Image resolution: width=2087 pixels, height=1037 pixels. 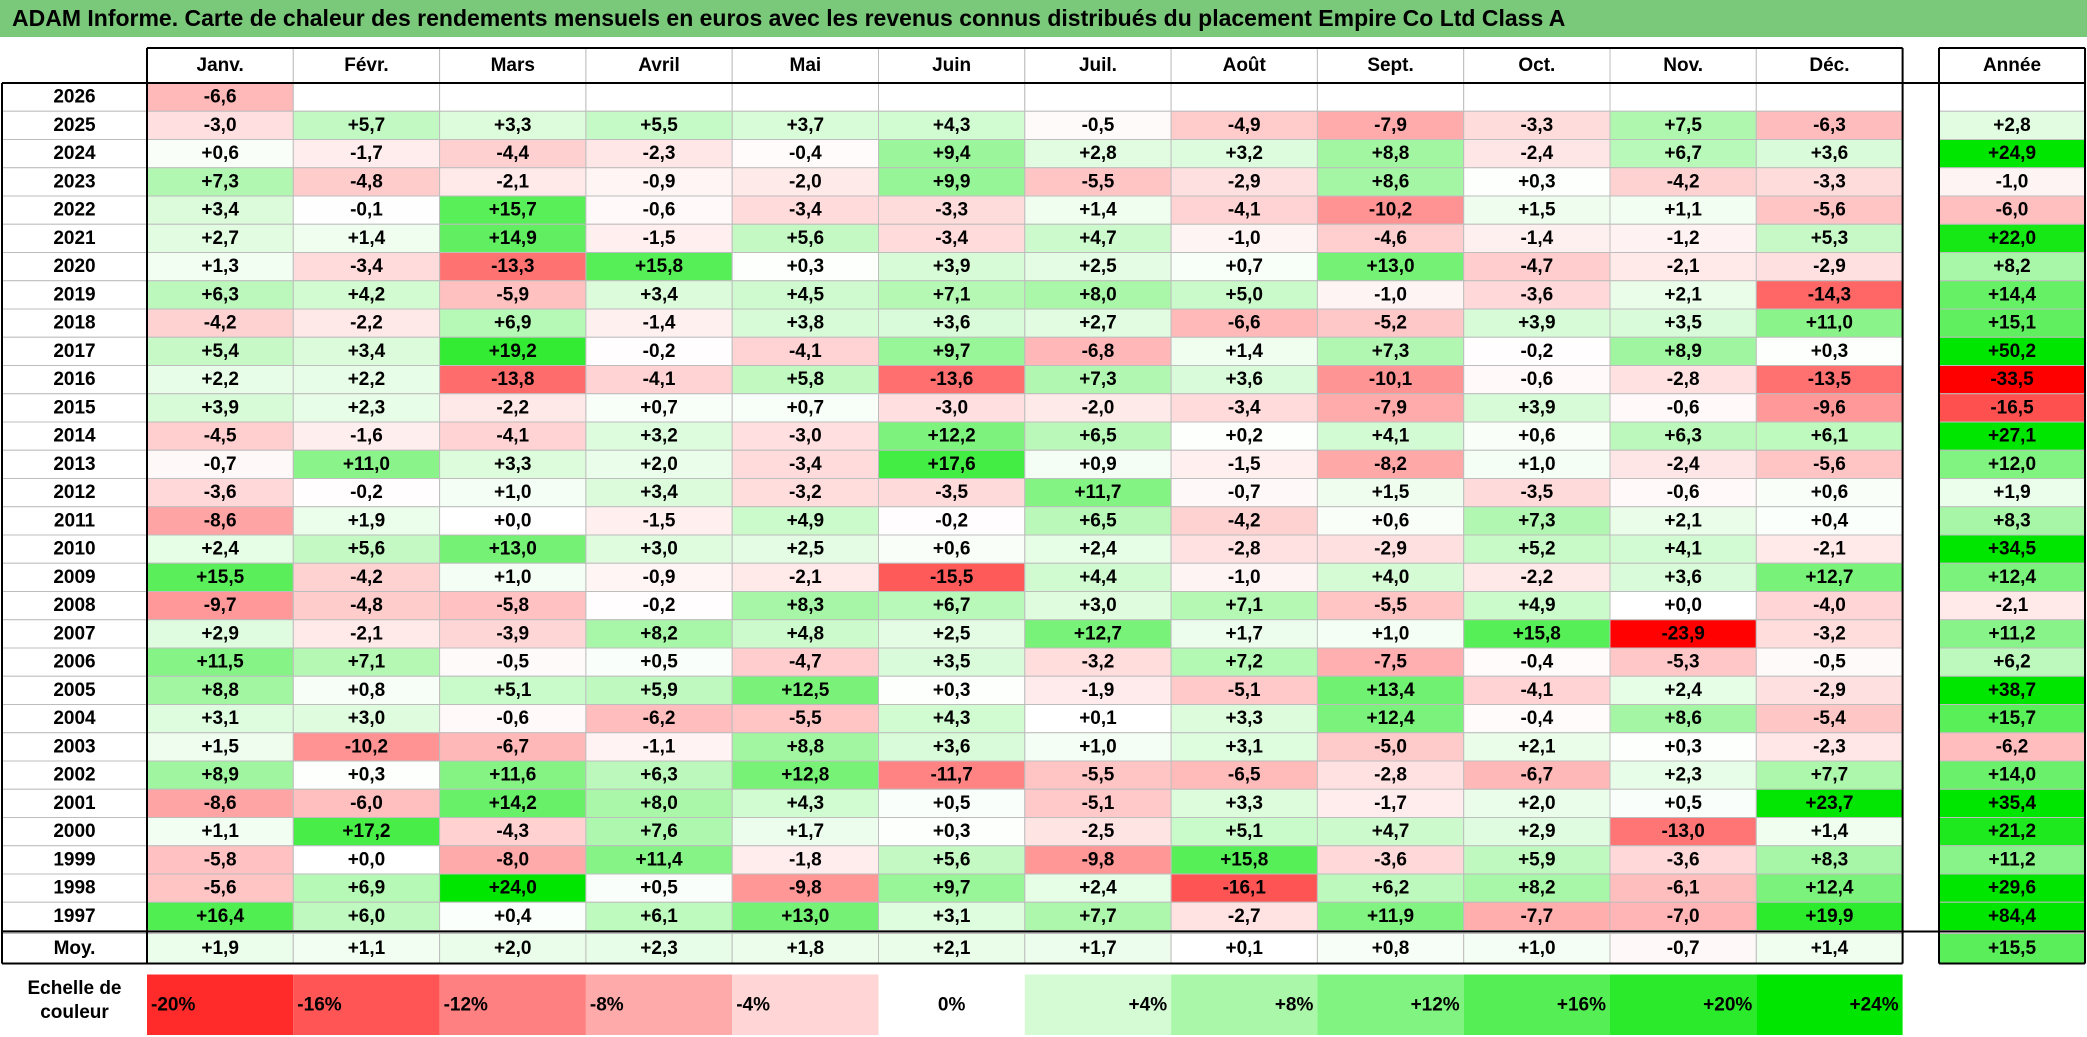 What do you see at coordinates (1829, 690) in the screenshot?
I see `cell-value: -2,9` at bounding box center [1829, 690].